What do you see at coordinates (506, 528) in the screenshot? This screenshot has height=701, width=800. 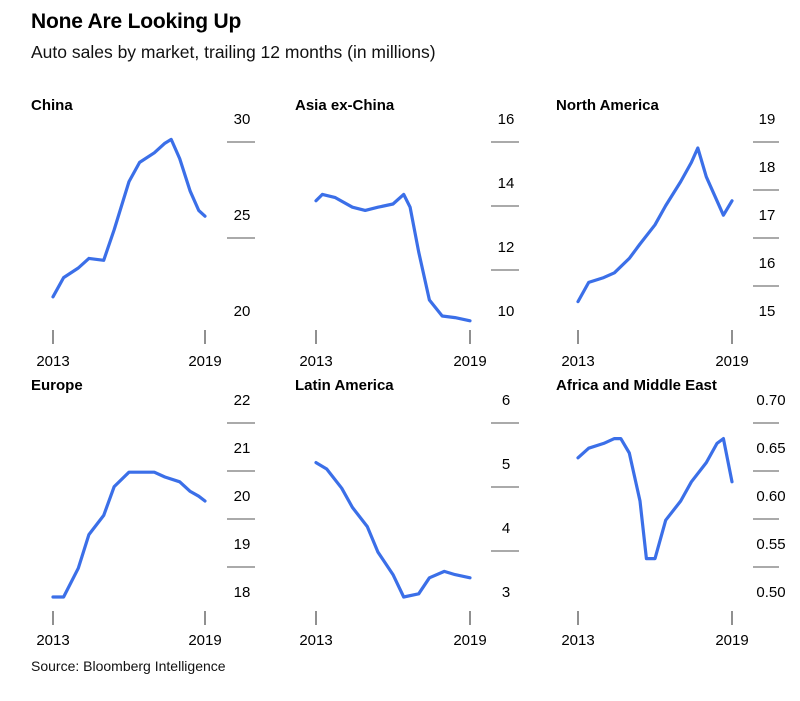 I see `y-tick-label: 4` at bounding box center [506, 528].